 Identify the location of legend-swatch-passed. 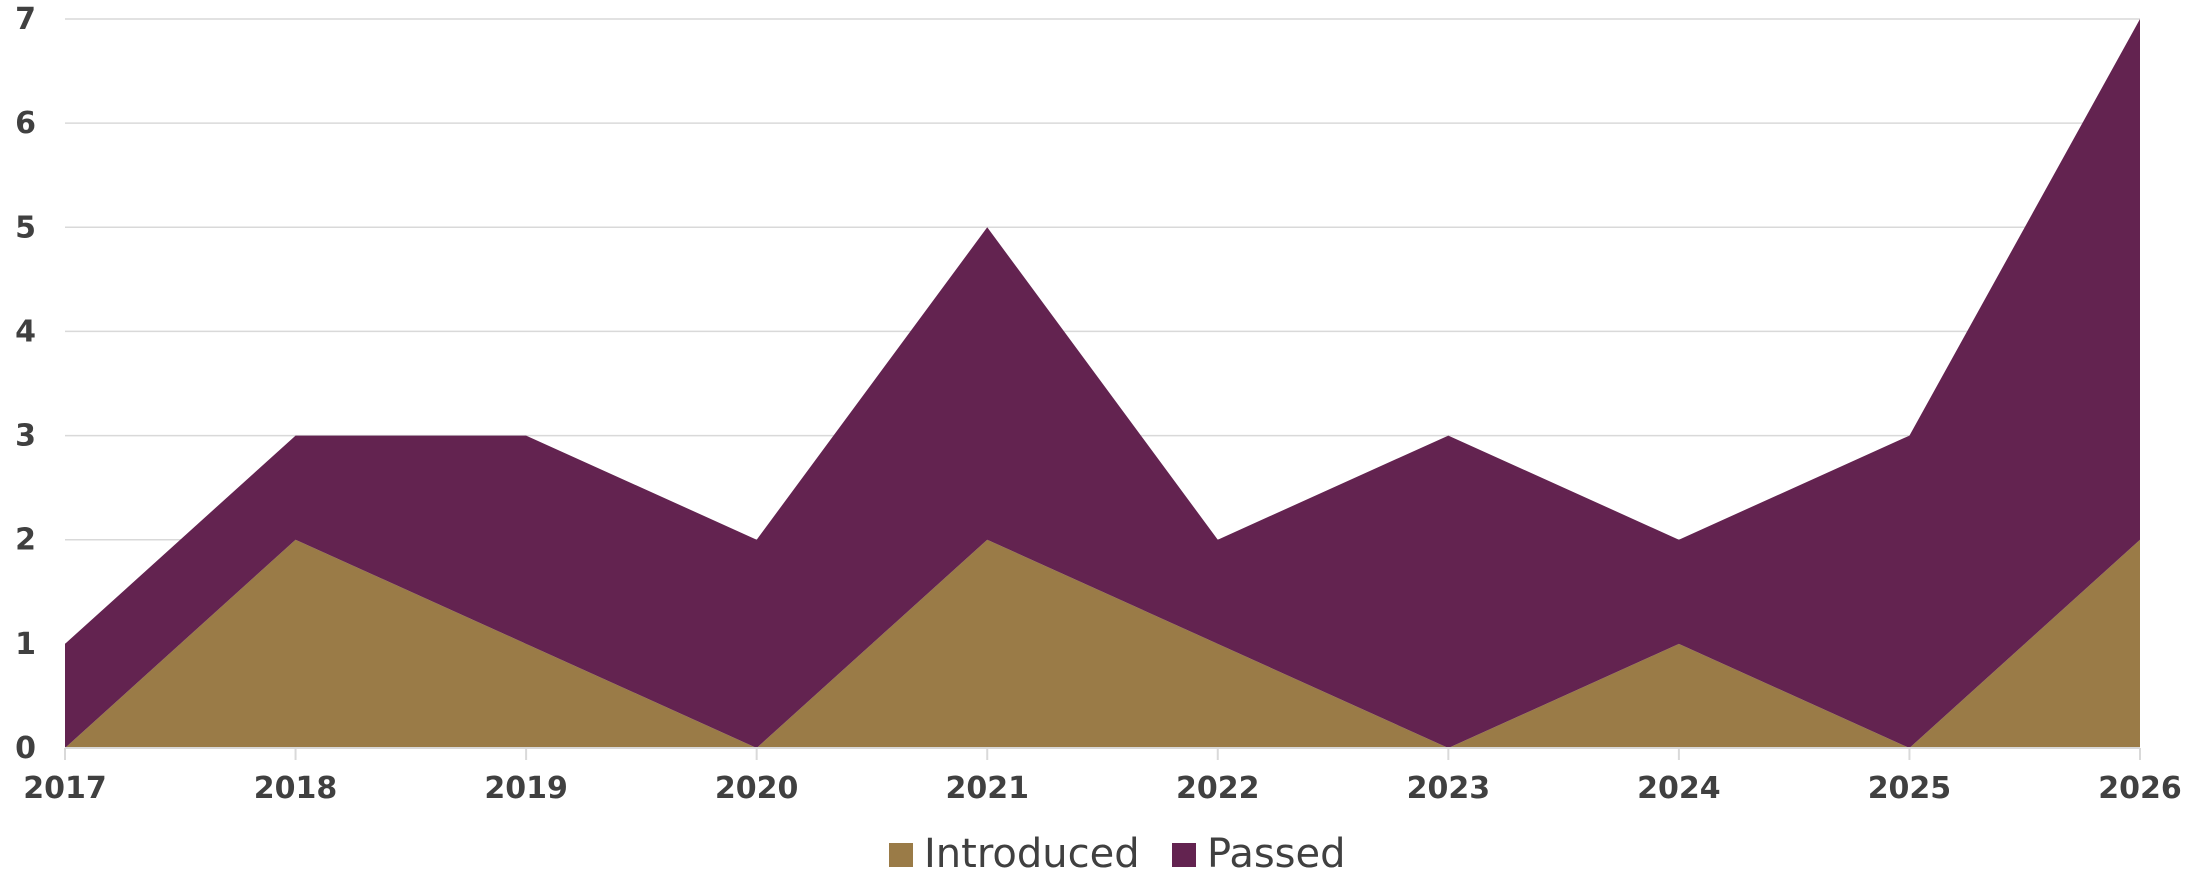
(1184, 855).